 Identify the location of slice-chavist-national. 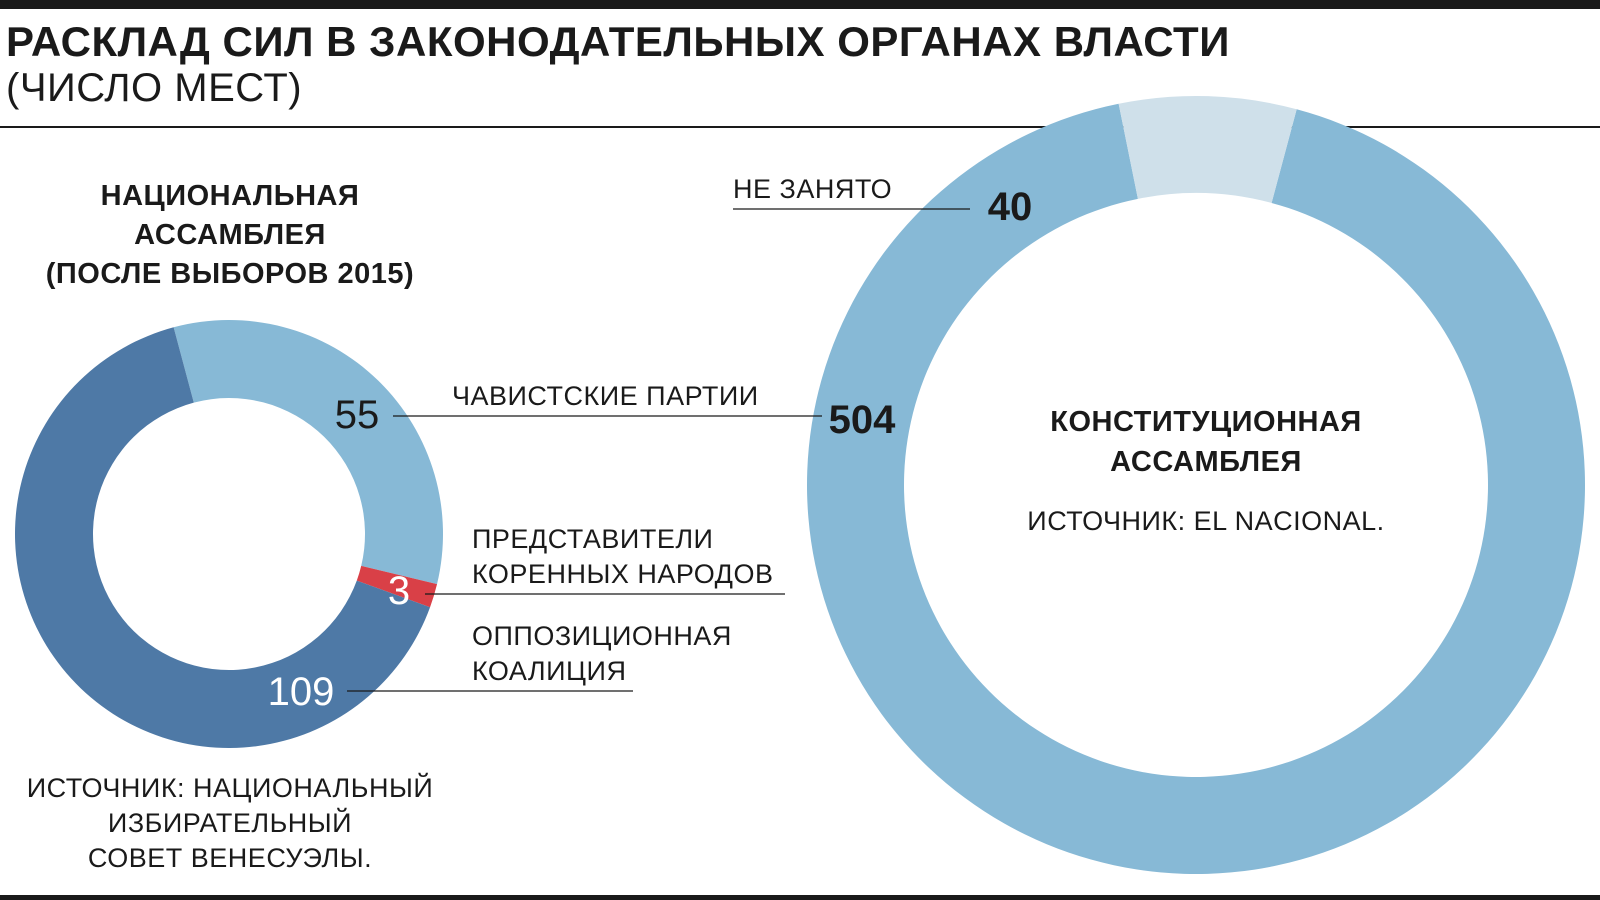
(308, 452).